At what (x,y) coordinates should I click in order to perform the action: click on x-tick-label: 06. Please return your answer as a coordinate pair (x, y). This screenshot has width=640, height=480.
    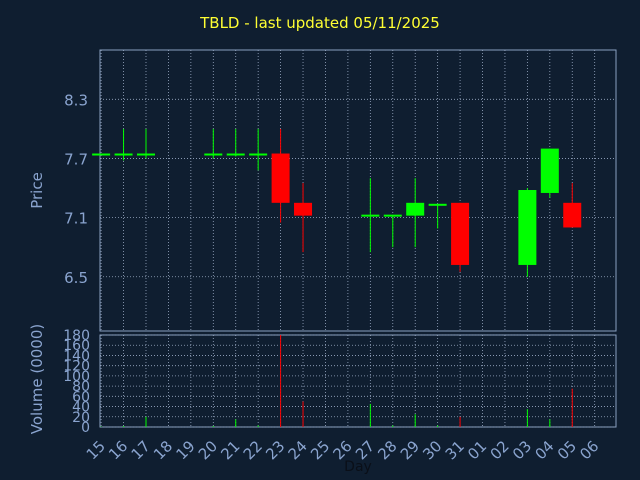
    Looking at the image, I should click on (589, 450).